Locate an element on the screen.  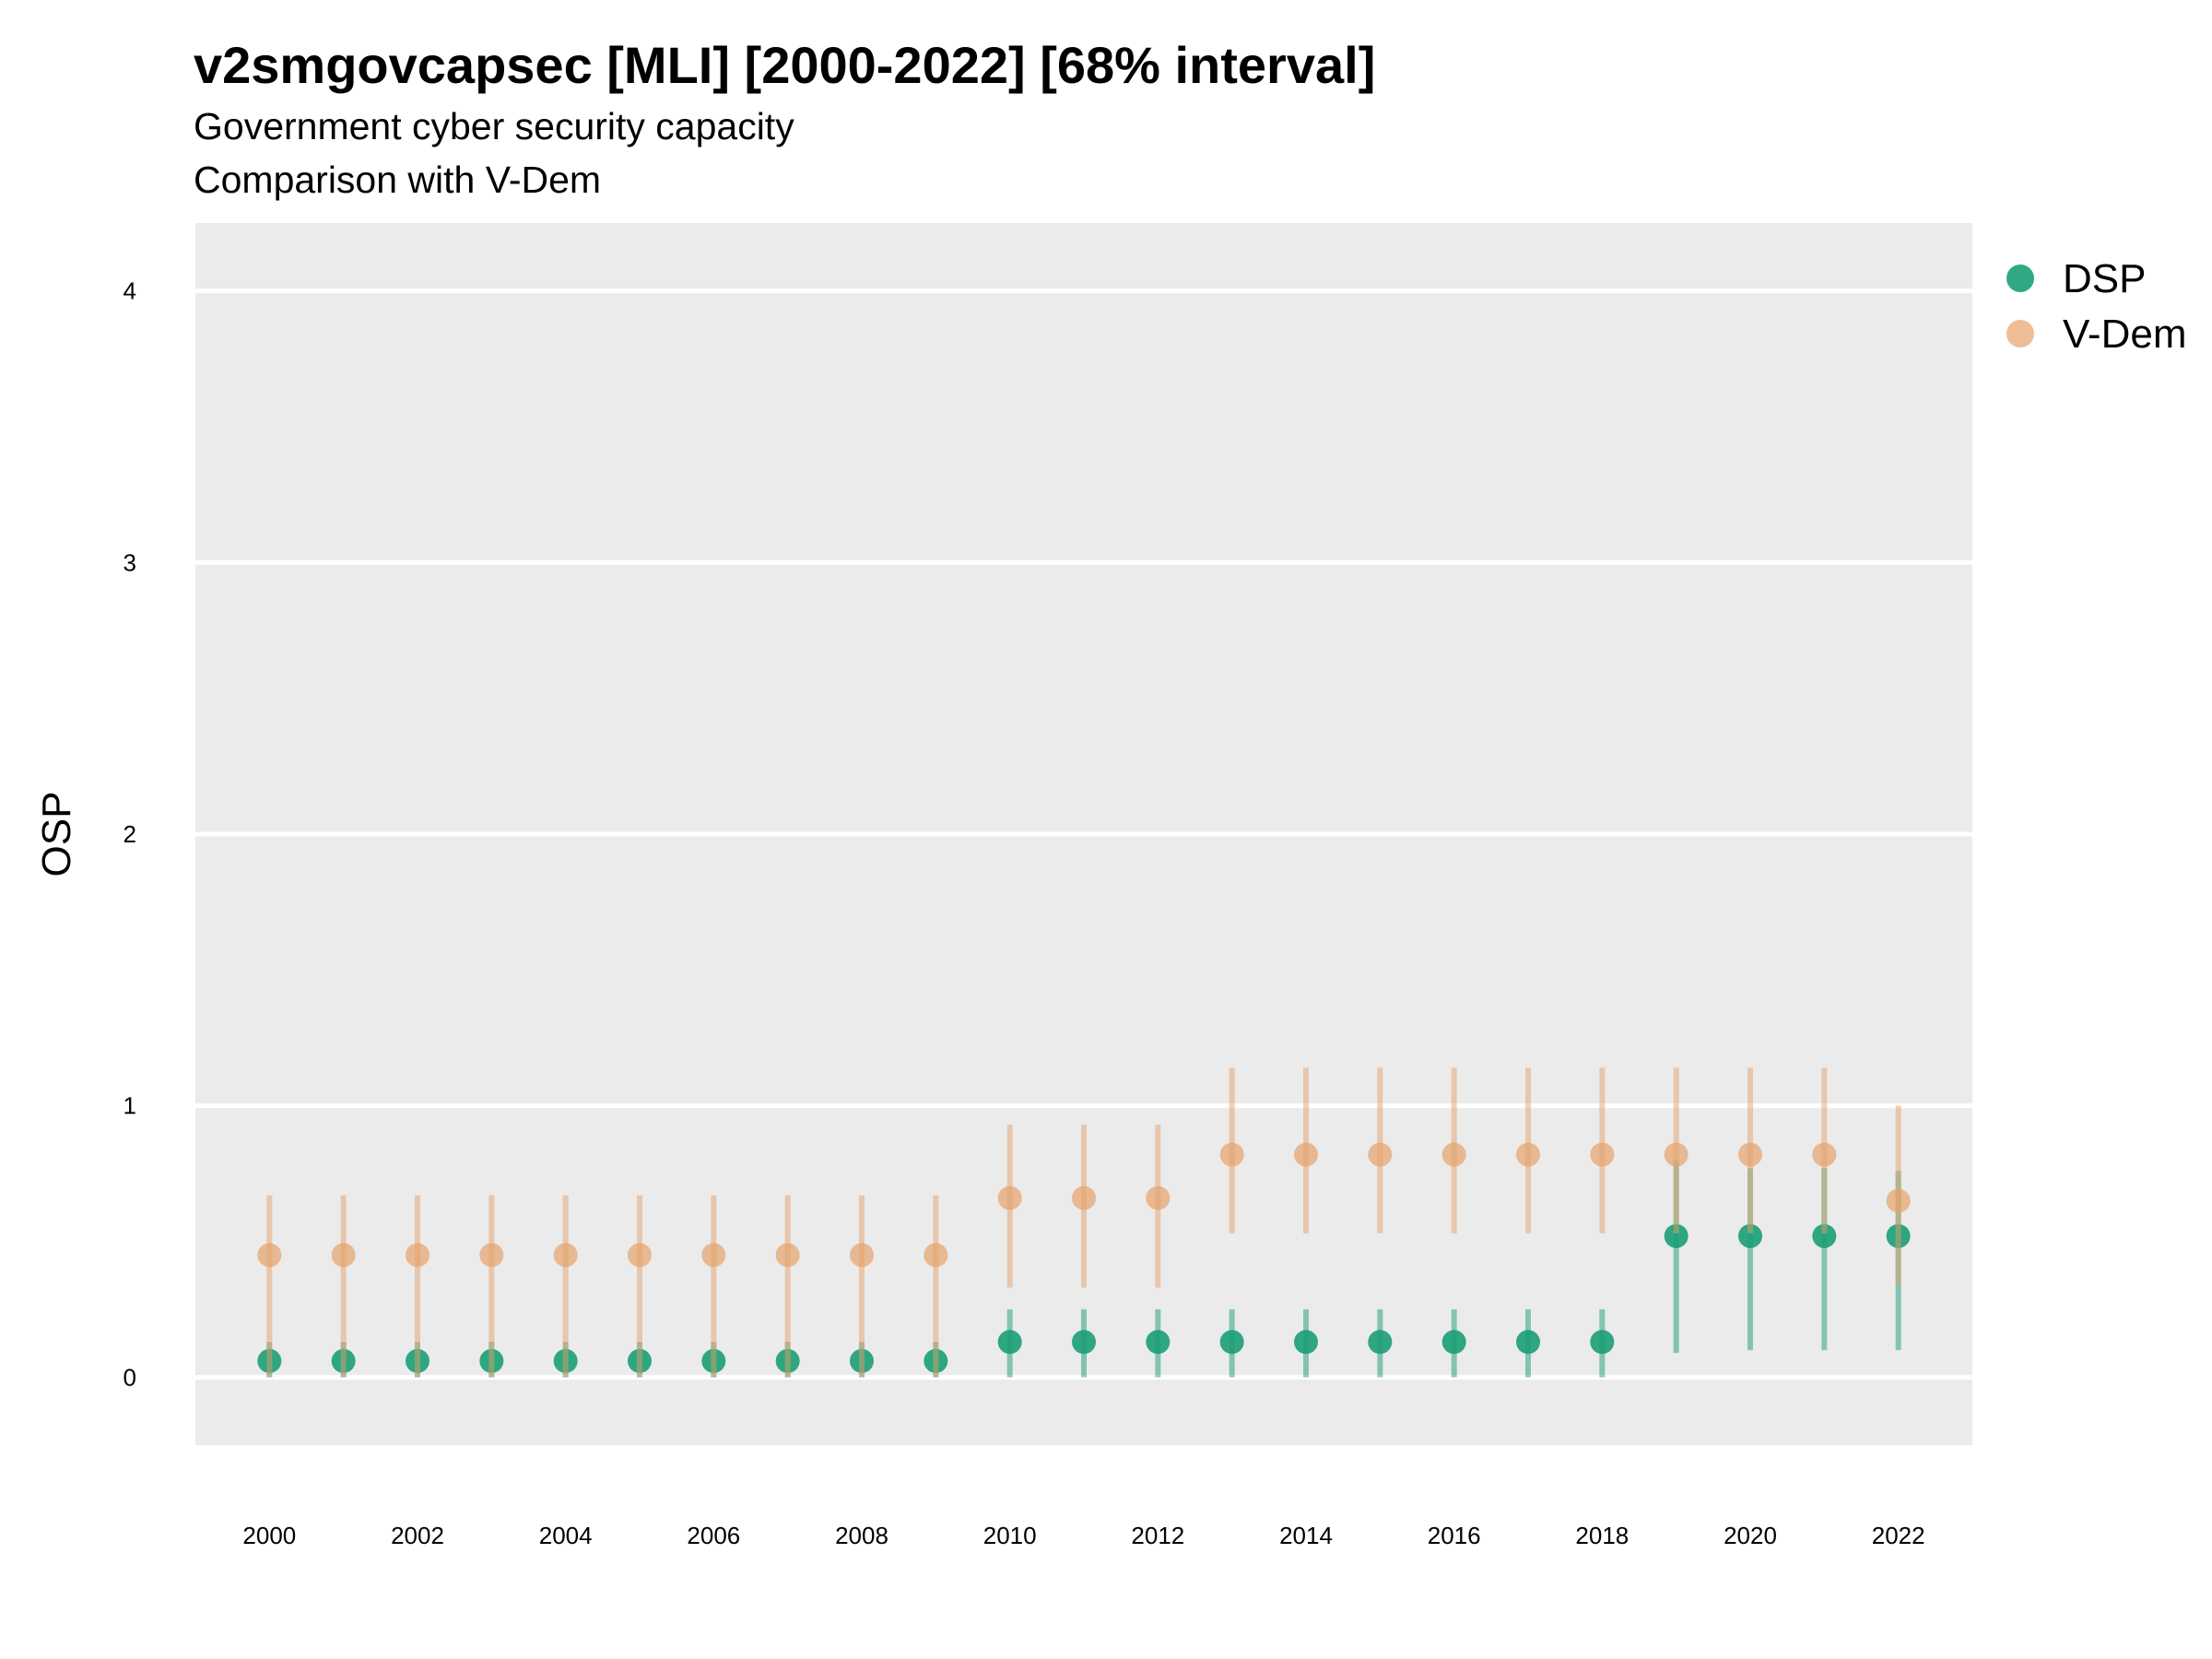
legend-label: DSP is located at coordinates (2104, 278).